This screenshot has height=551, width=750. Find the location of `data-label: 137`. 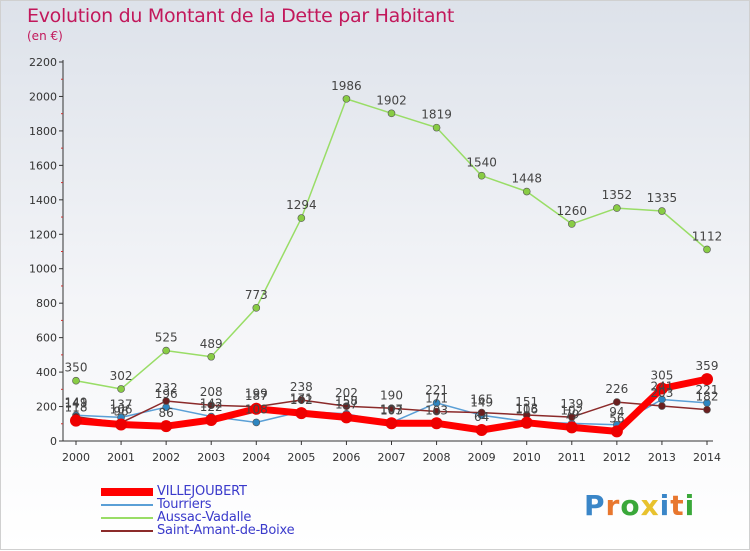

data-label: 137 is located at coordinates (121, 404).